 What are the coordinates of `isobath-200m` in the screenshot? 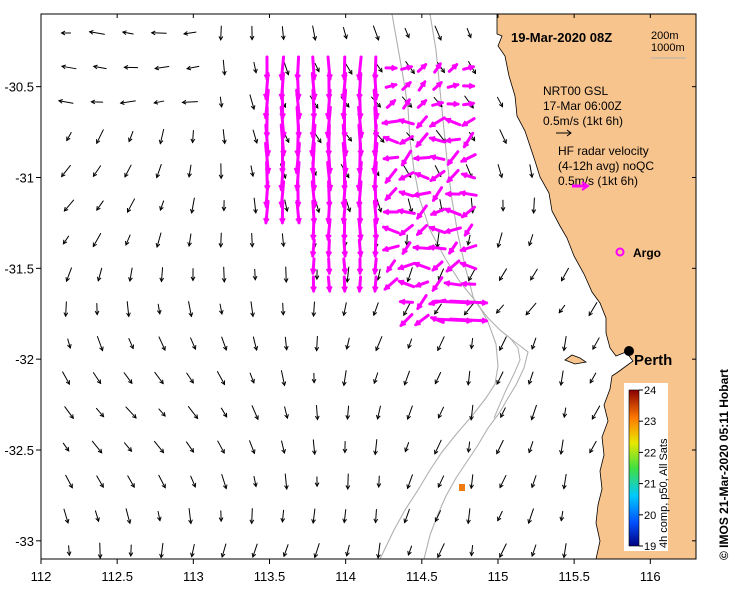 It's located at (476, 286).